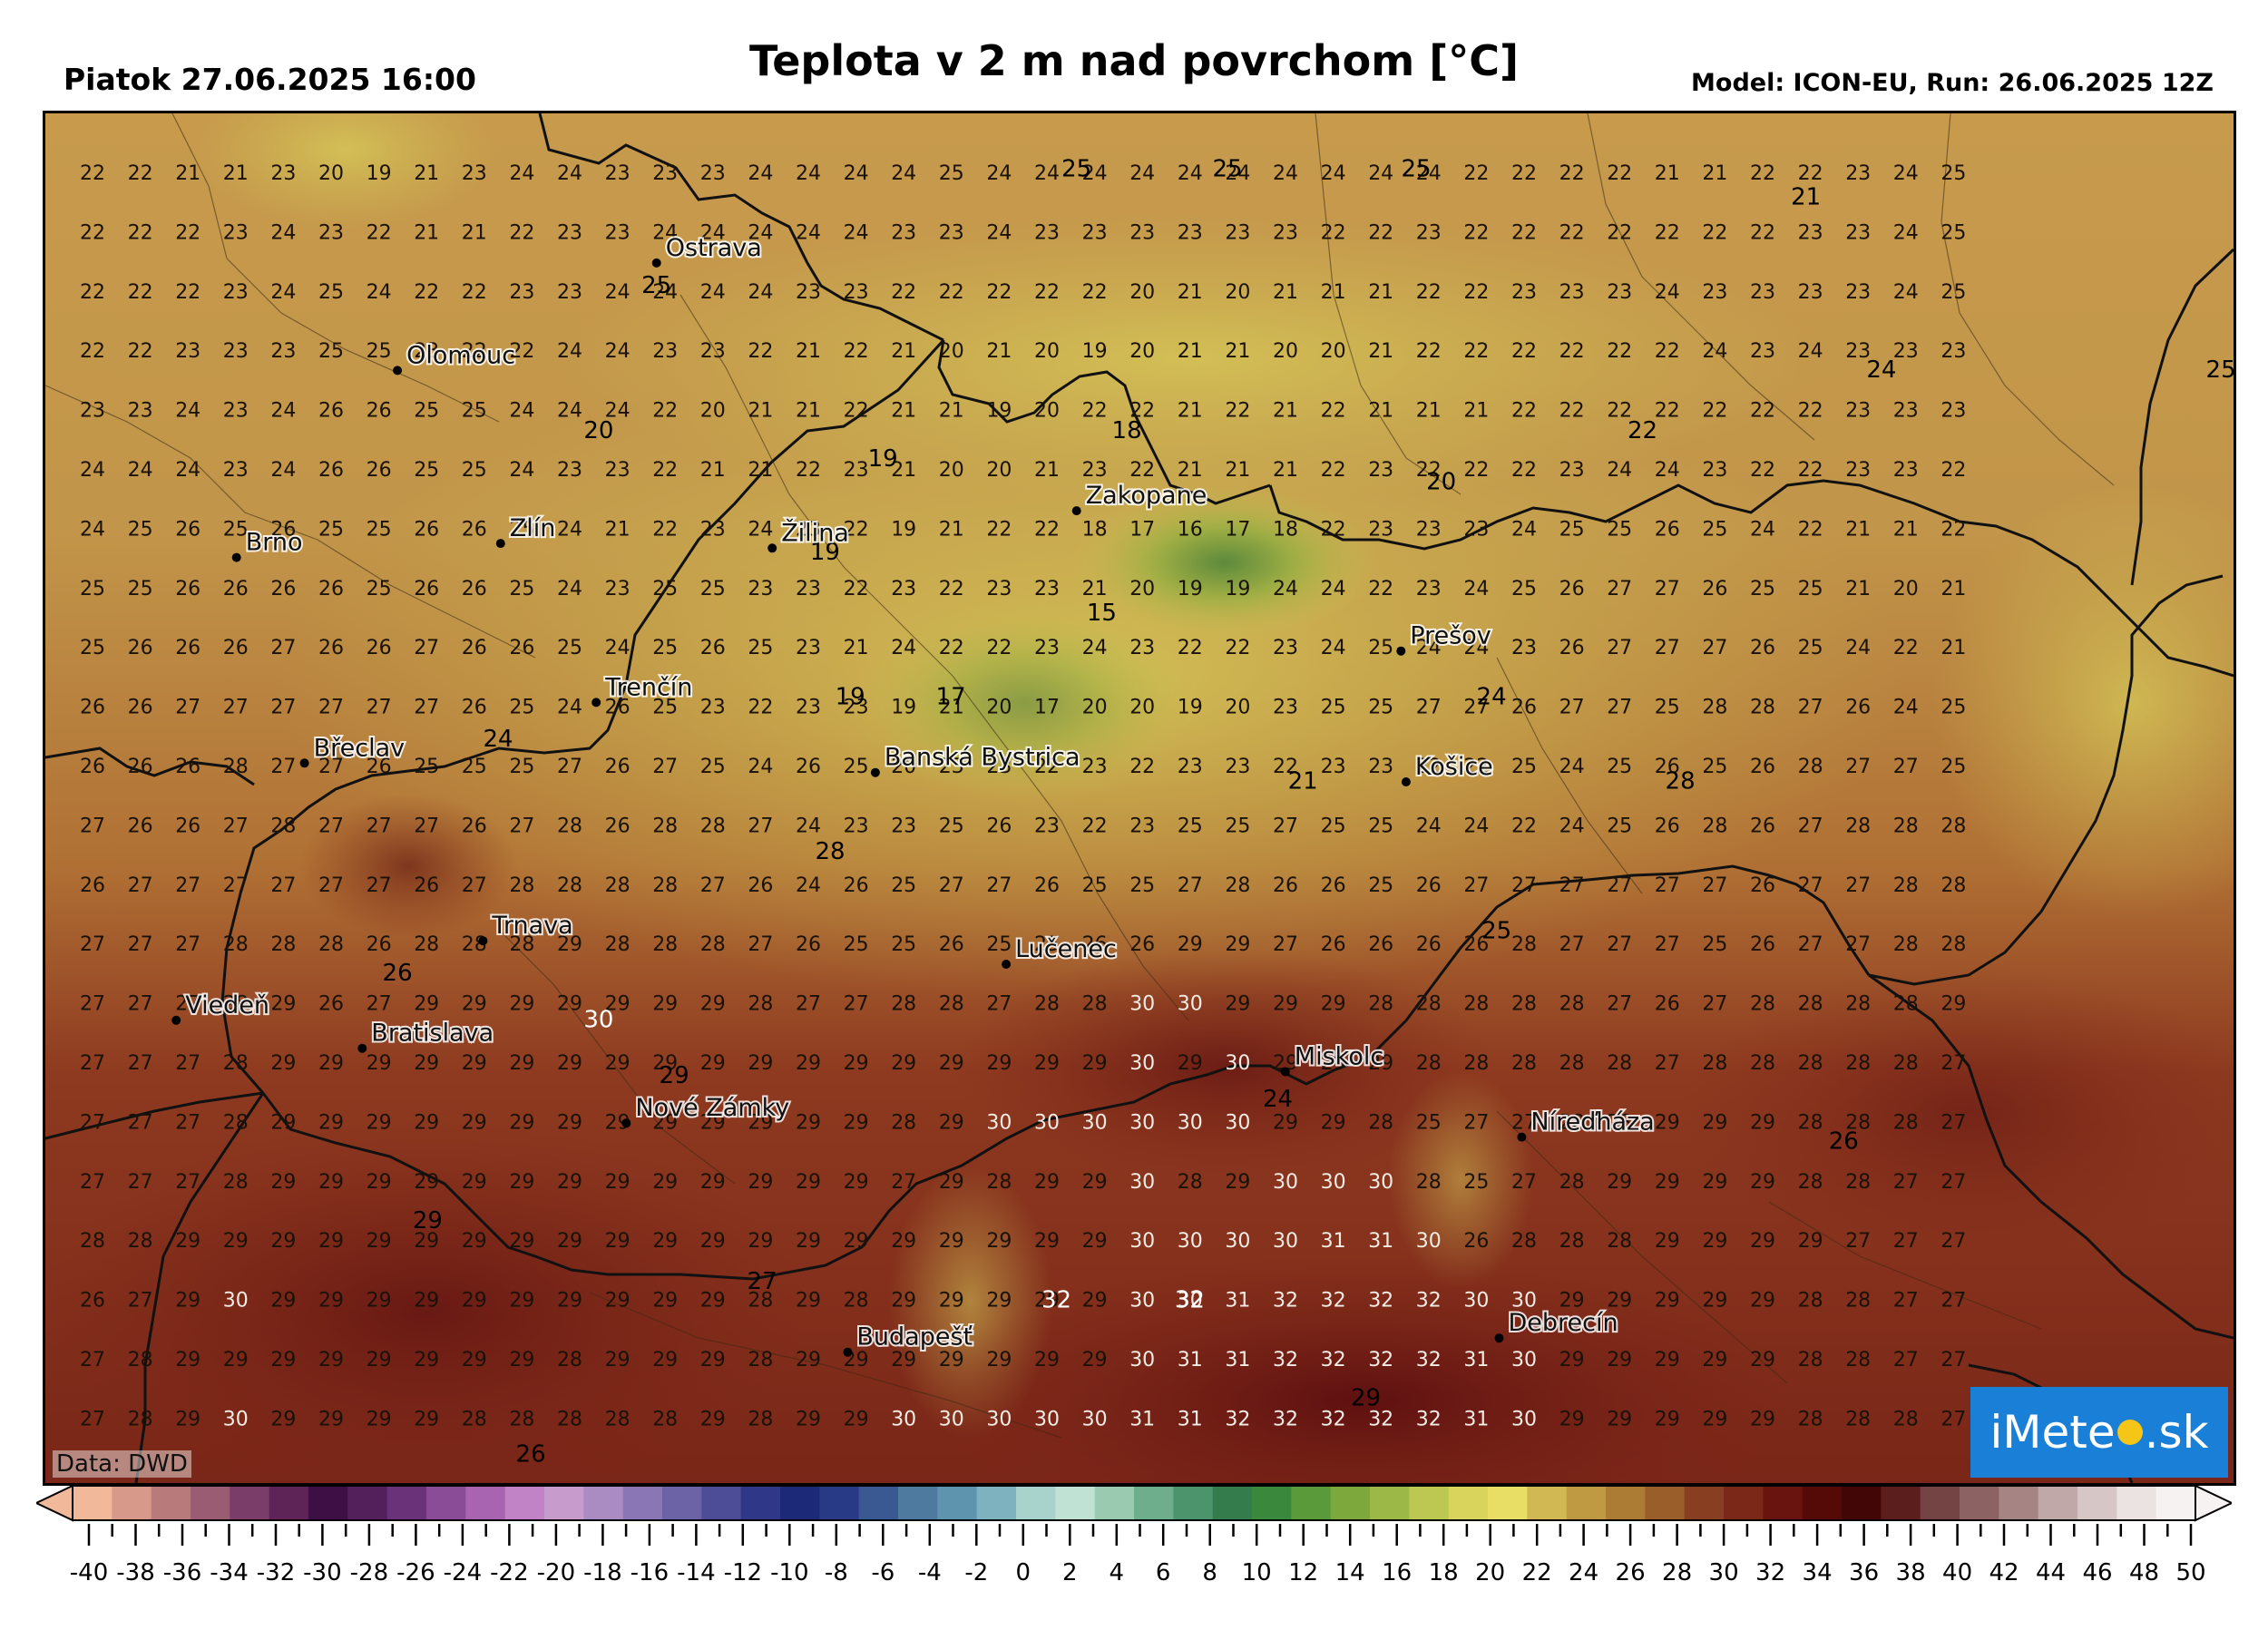  Describe the element at coordinates (1334, 1302) in the screenshot. I see `grid-value: 32` at that location.